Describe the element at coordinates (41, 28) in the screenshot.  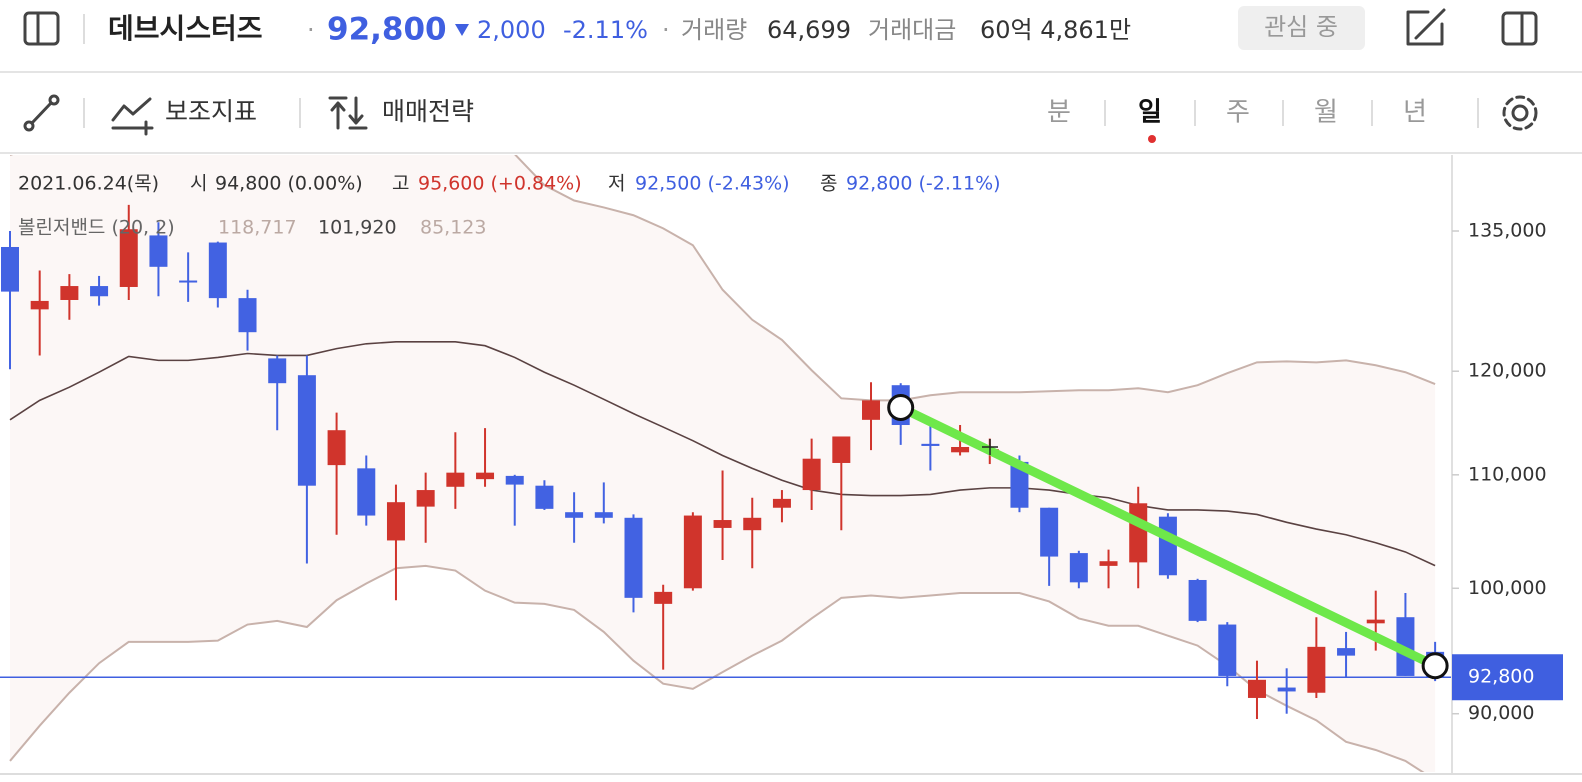
I see `sidebar-toggle` at that location.